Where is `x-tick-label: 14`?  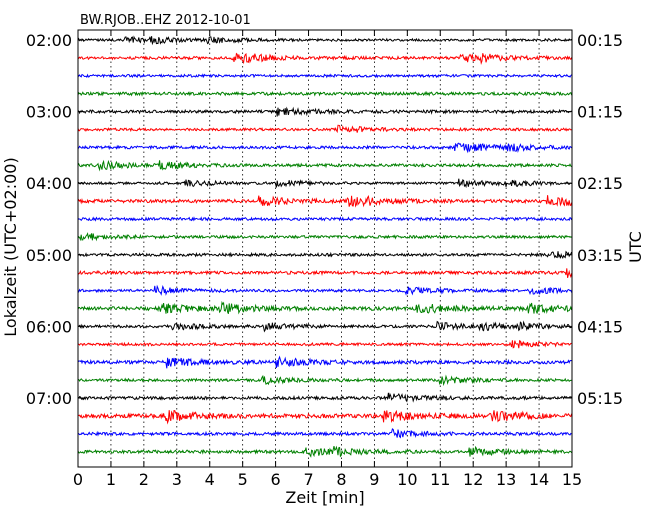
x-tick-label: 14 is located at coordinates (539, 479).